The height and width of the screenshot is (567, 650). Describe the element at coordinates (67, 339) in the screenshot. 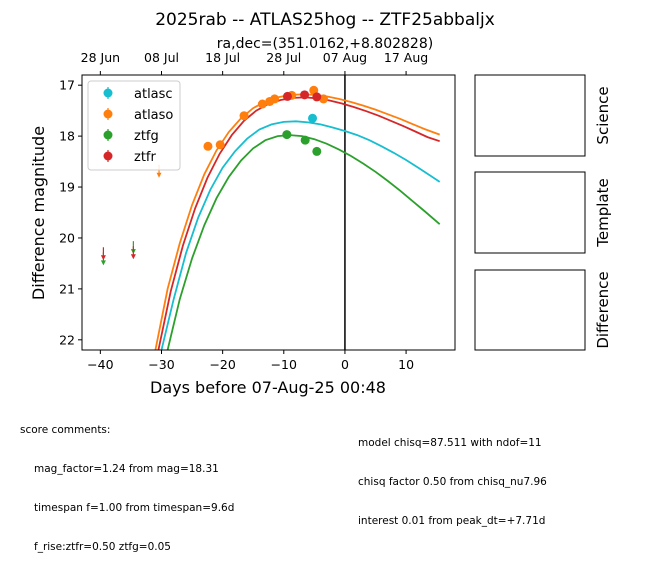

I see `y-tick-label: 22` at that location.